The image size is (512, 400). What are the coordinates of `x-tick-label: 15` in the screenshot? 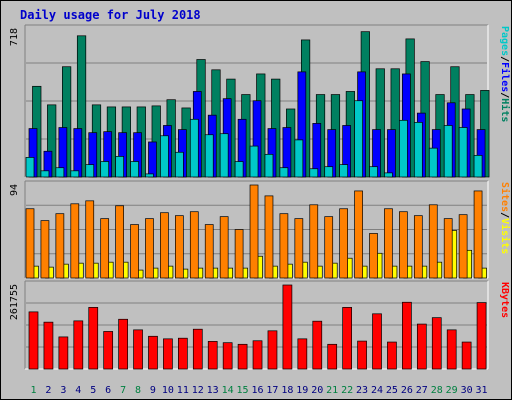 It's located at (243, 390).